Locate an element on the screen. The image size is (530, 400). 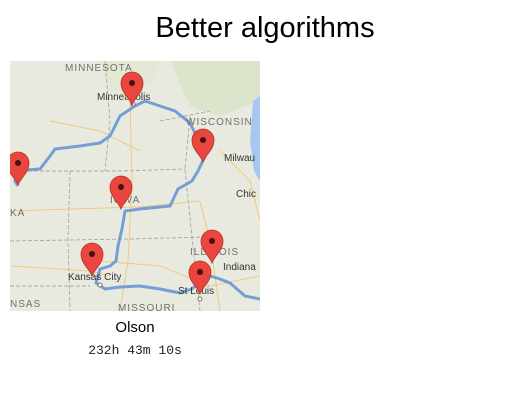
route-duration: 232h 43m 10s is located at coordinates (135, 350).